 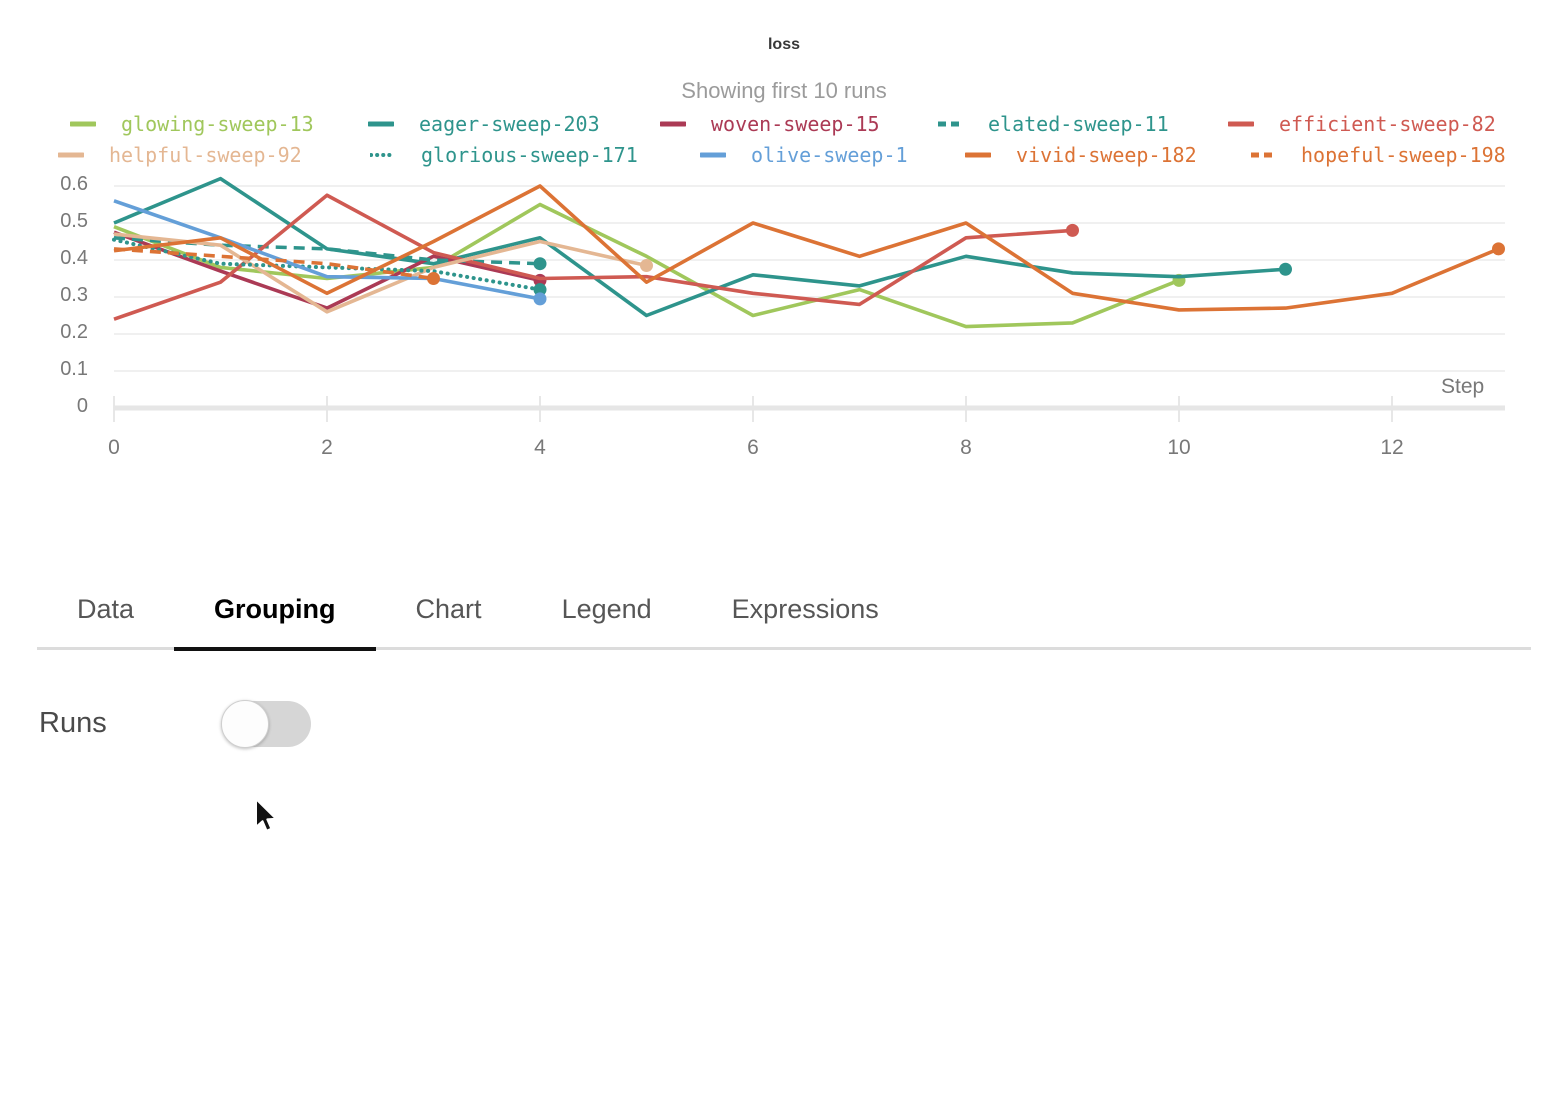 What do you see at coordinates (266, 815) in the screenshot?
I see `mouse-cursor-icon` at bounding box center [266, 815].